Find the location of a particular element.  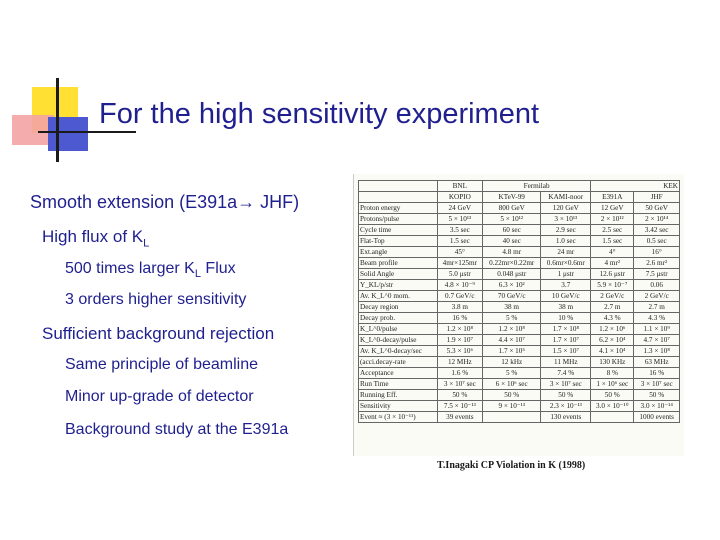

table-cell: 1 × 10⁶ sec is located at coordinates (612, 384).